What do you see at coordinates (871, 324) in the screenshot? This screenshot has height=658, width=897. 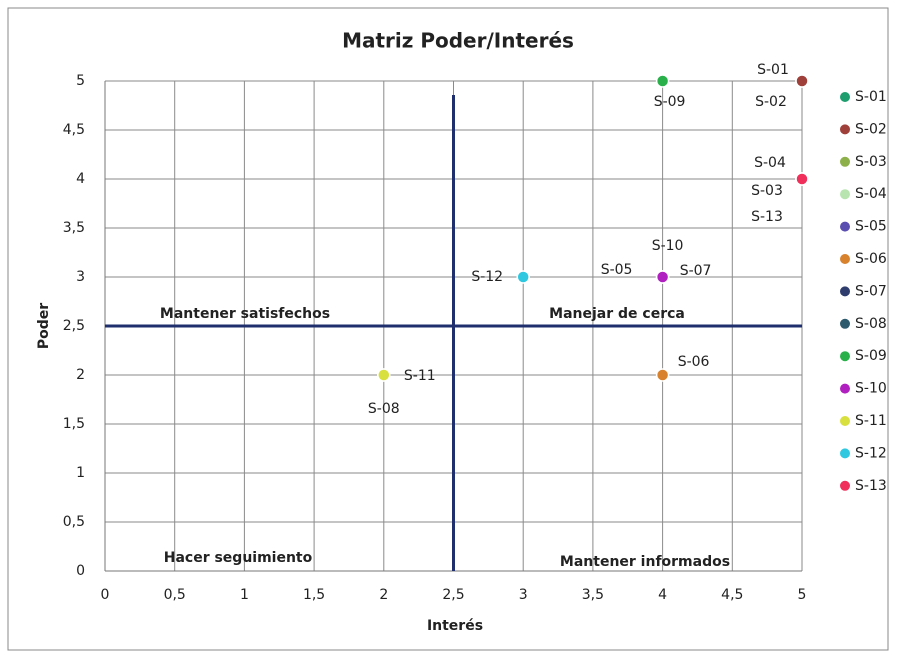 I see `legend-label: S-08` at bounding box center [871, 324].